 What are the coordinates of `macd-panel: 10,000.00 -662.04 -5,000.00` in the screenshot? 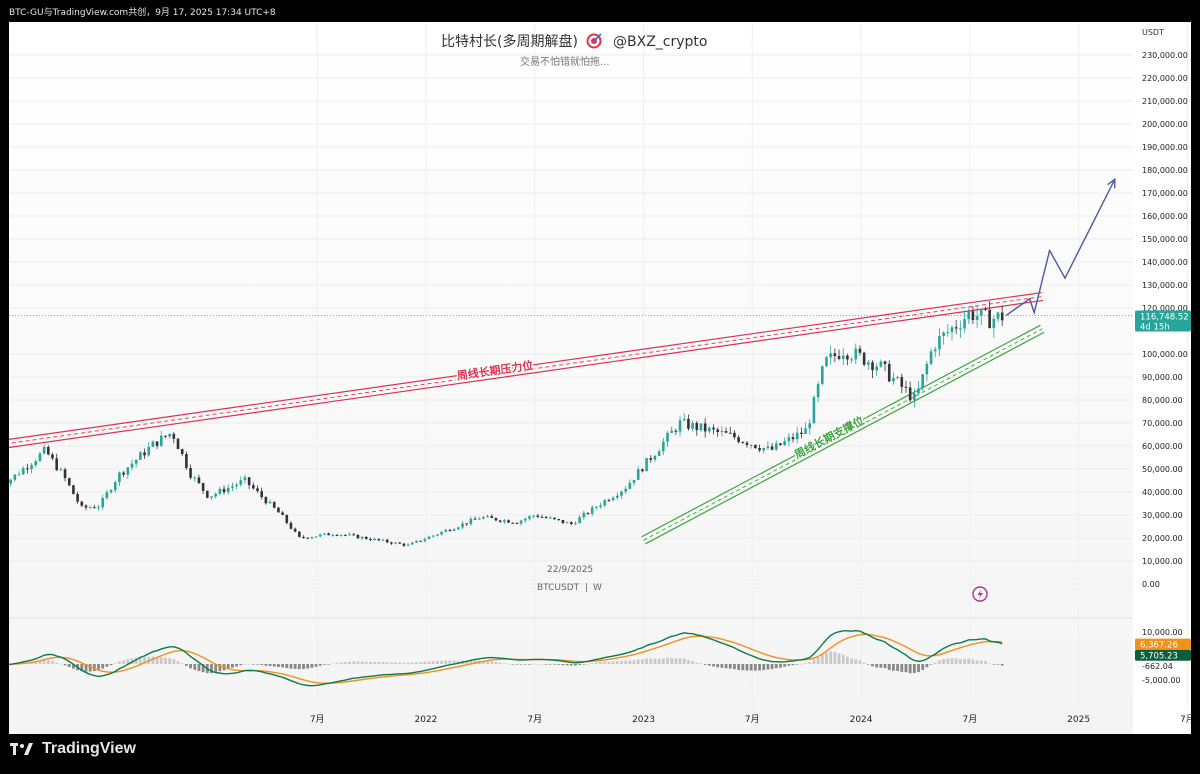 It's located at (591, 652).